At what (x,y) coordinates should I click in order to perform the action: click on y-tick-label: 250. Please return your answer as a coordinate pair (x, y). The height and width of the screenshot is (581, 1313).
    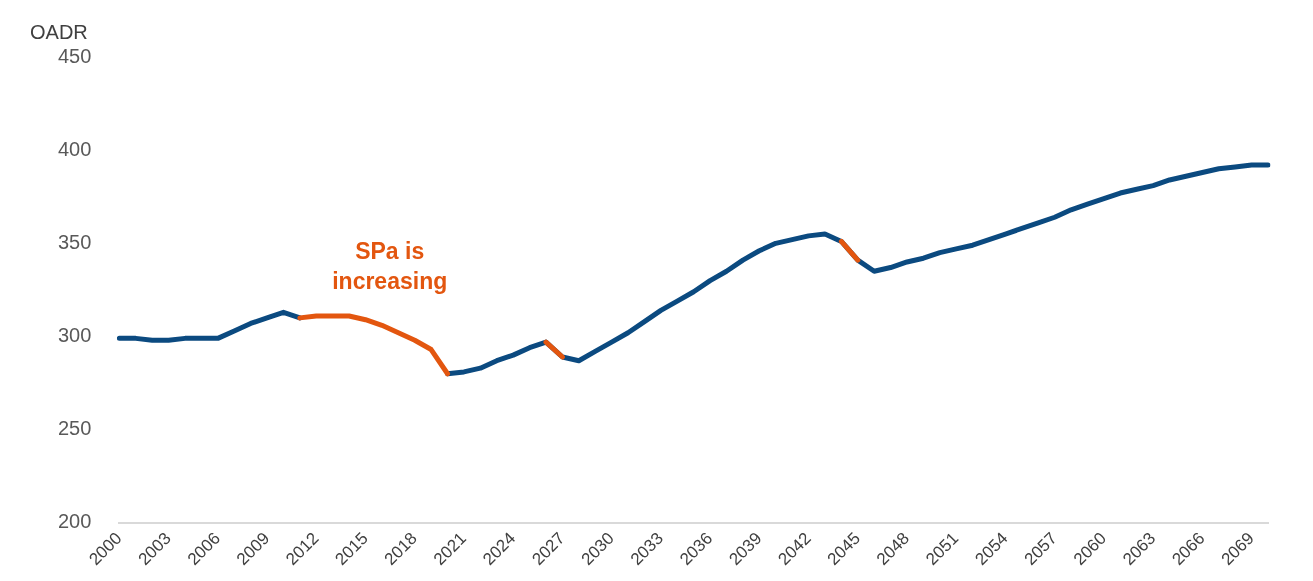
    Looking at the image, I should click on (74, 428).